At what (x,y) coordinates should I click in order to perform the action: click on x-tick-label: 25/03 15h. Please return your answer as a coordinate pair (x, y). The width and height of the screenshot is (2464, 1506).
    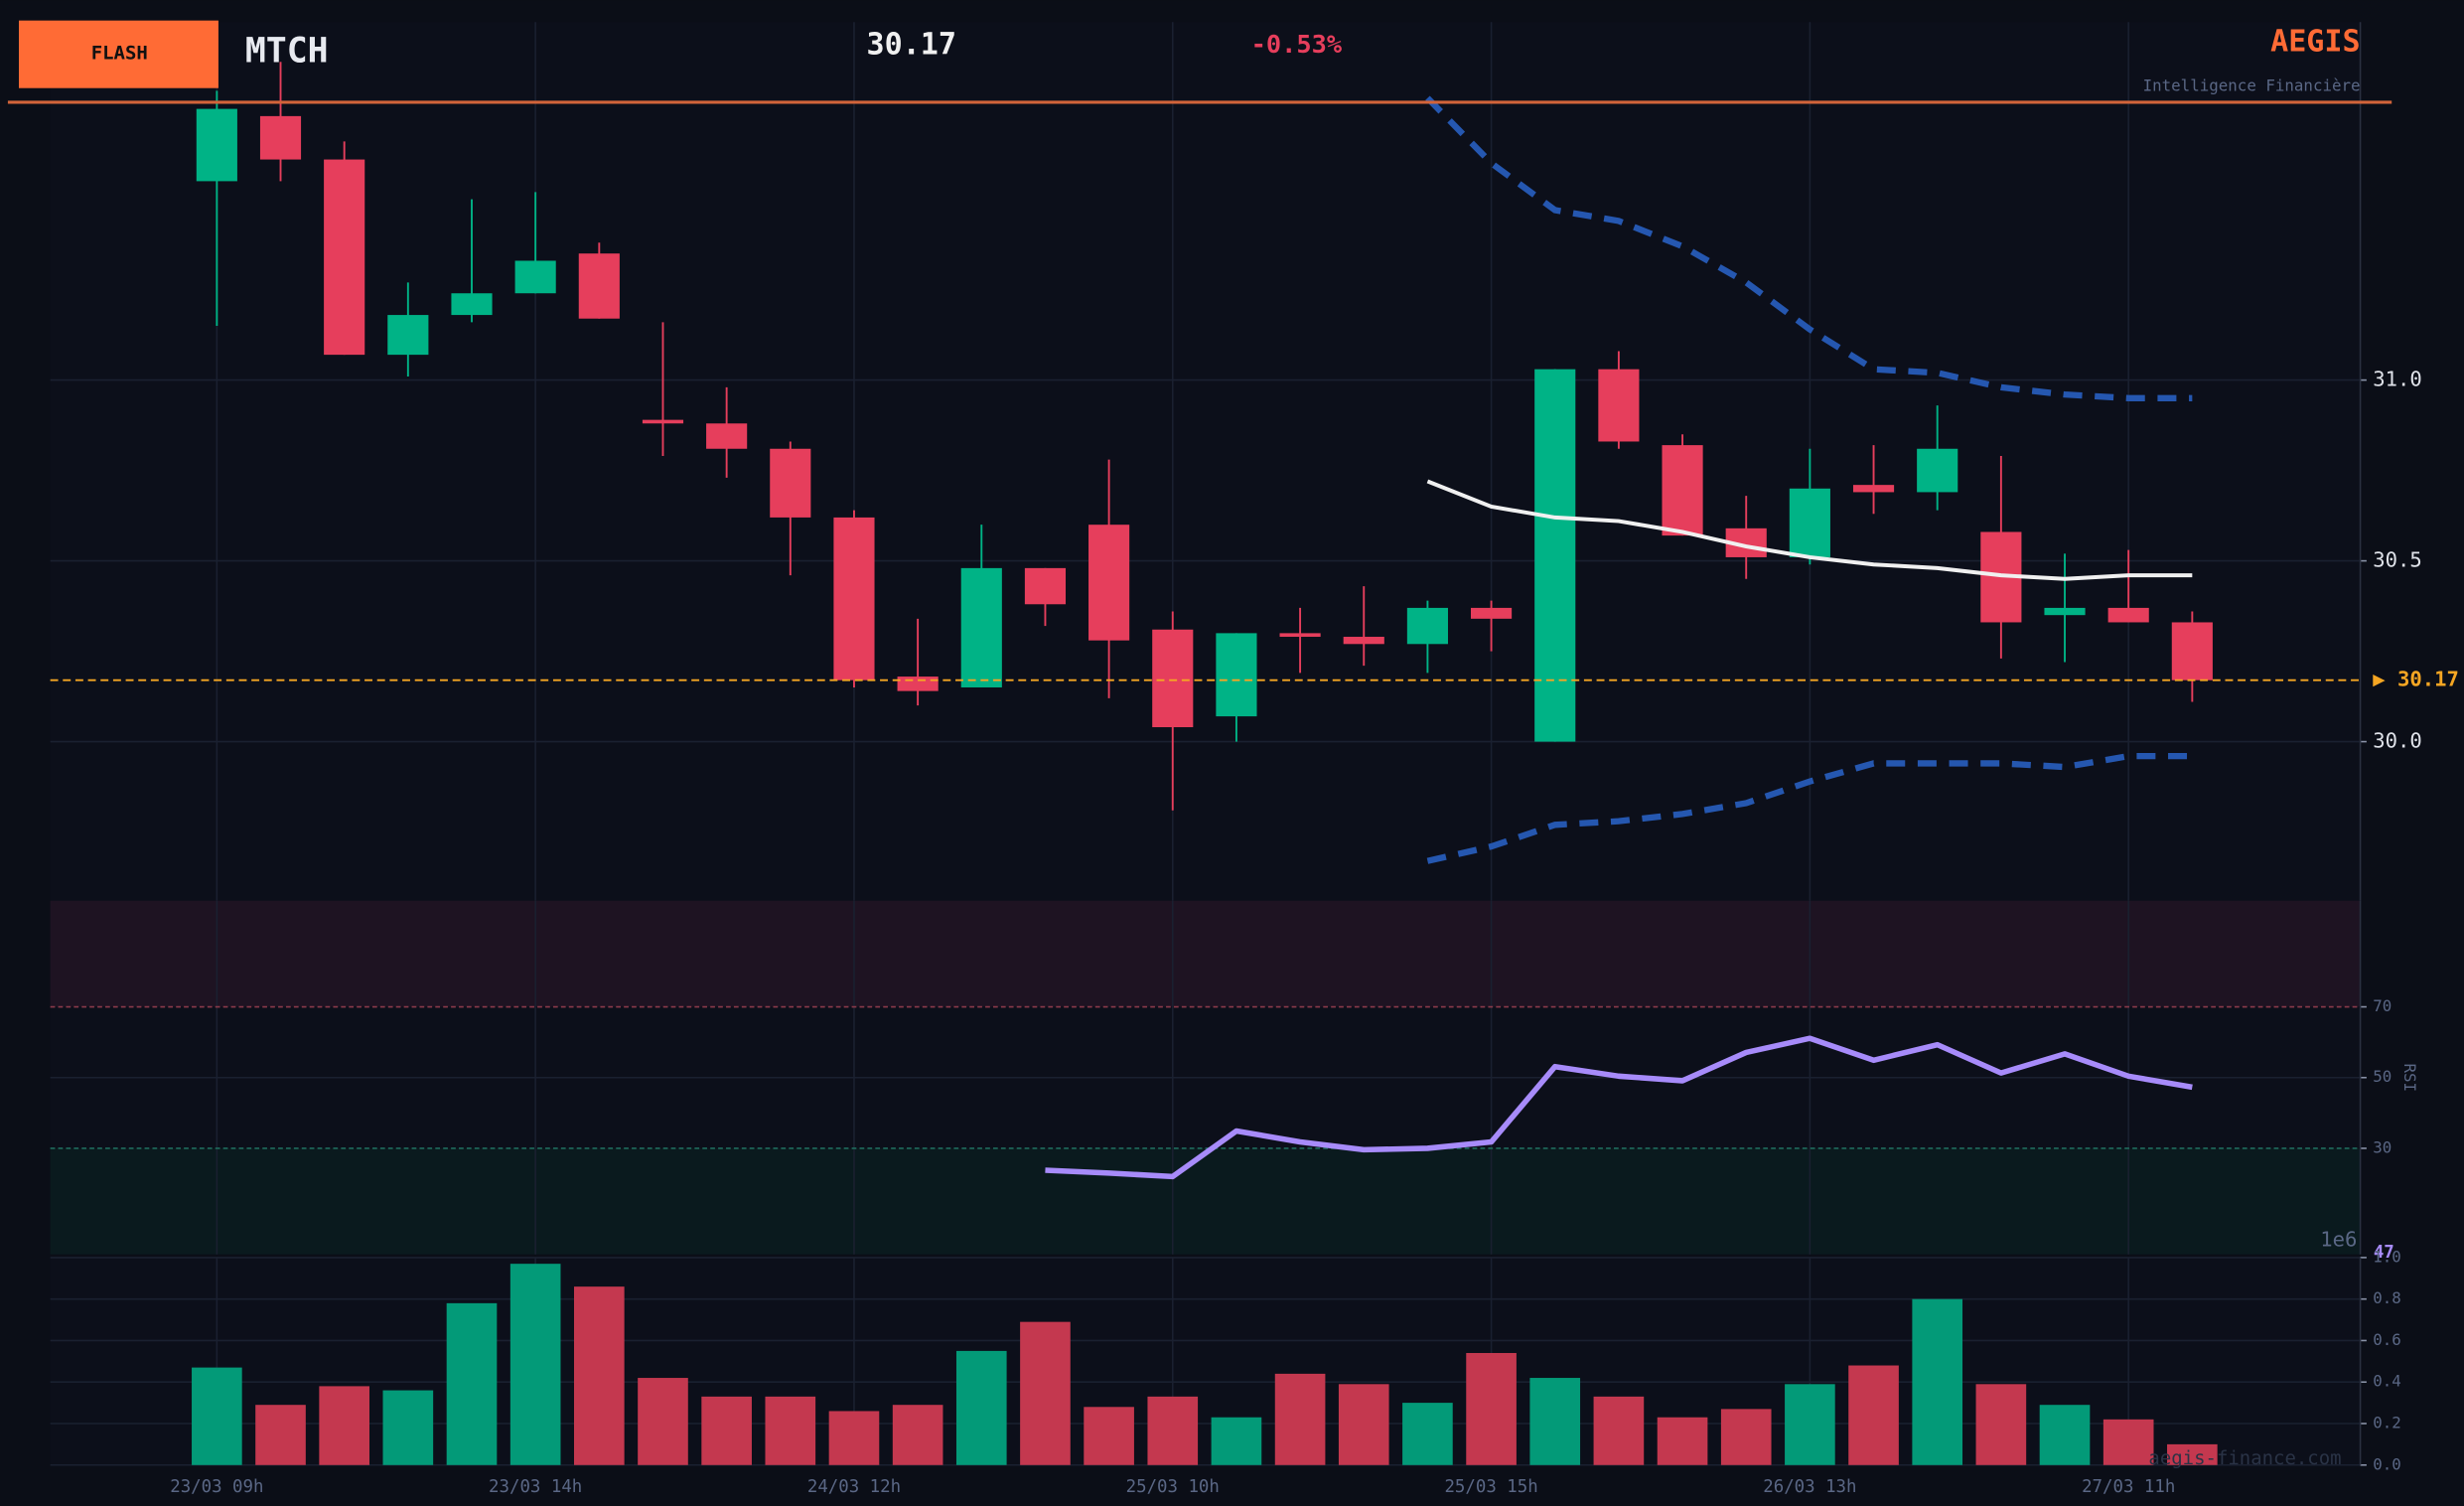
    Looking at the image, I should click on (1490, 1487).